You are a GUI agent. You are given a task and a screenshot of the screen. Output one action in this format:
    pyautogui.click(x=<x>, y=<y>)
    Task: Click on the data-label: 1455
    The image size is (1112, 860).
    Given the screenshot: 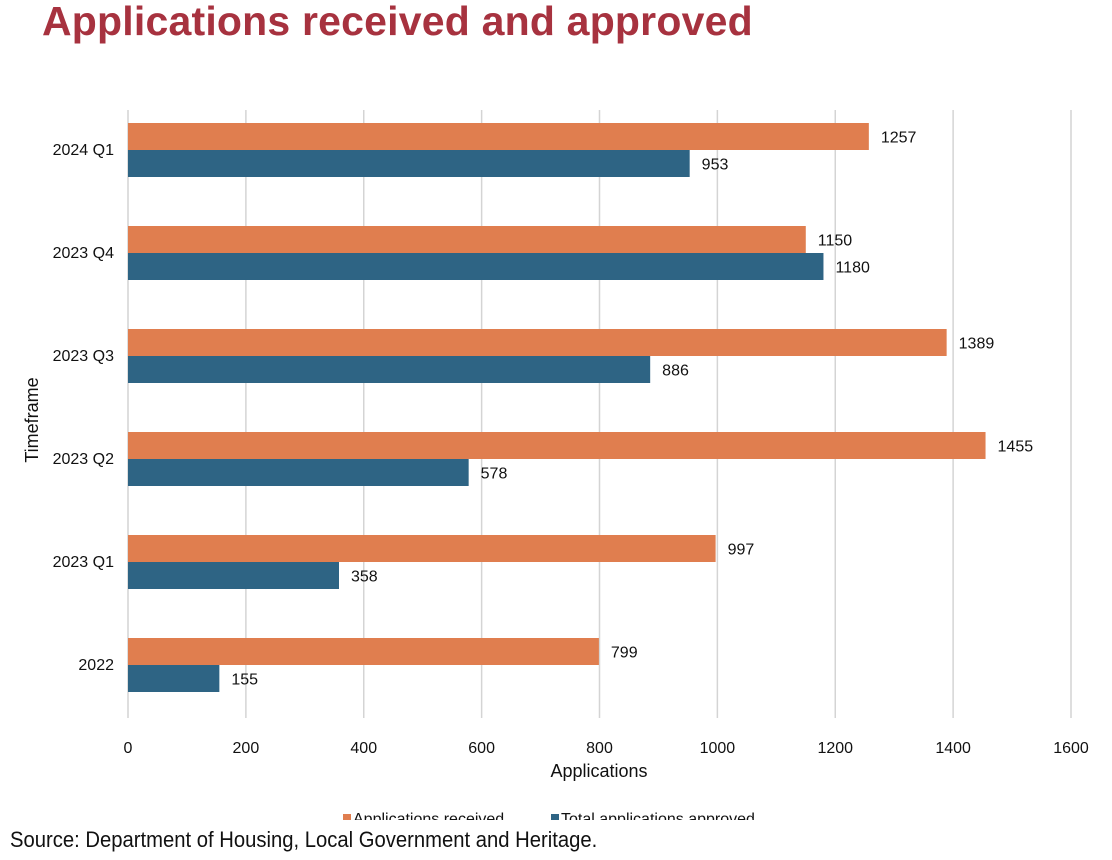 What is the action you would take?
    pyautogui.click(x=1016, y=447)
    